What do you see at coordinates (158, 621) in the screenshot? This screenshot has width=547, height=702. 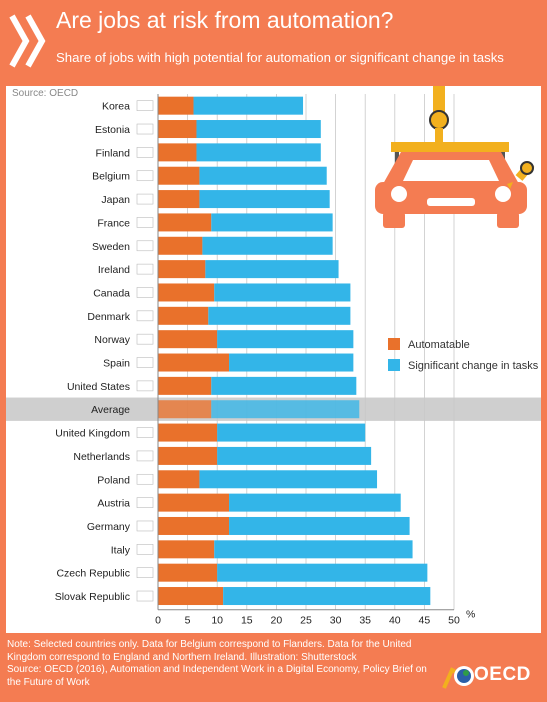 I see `x-tick-label: 0` at bounding box center [158, 621].